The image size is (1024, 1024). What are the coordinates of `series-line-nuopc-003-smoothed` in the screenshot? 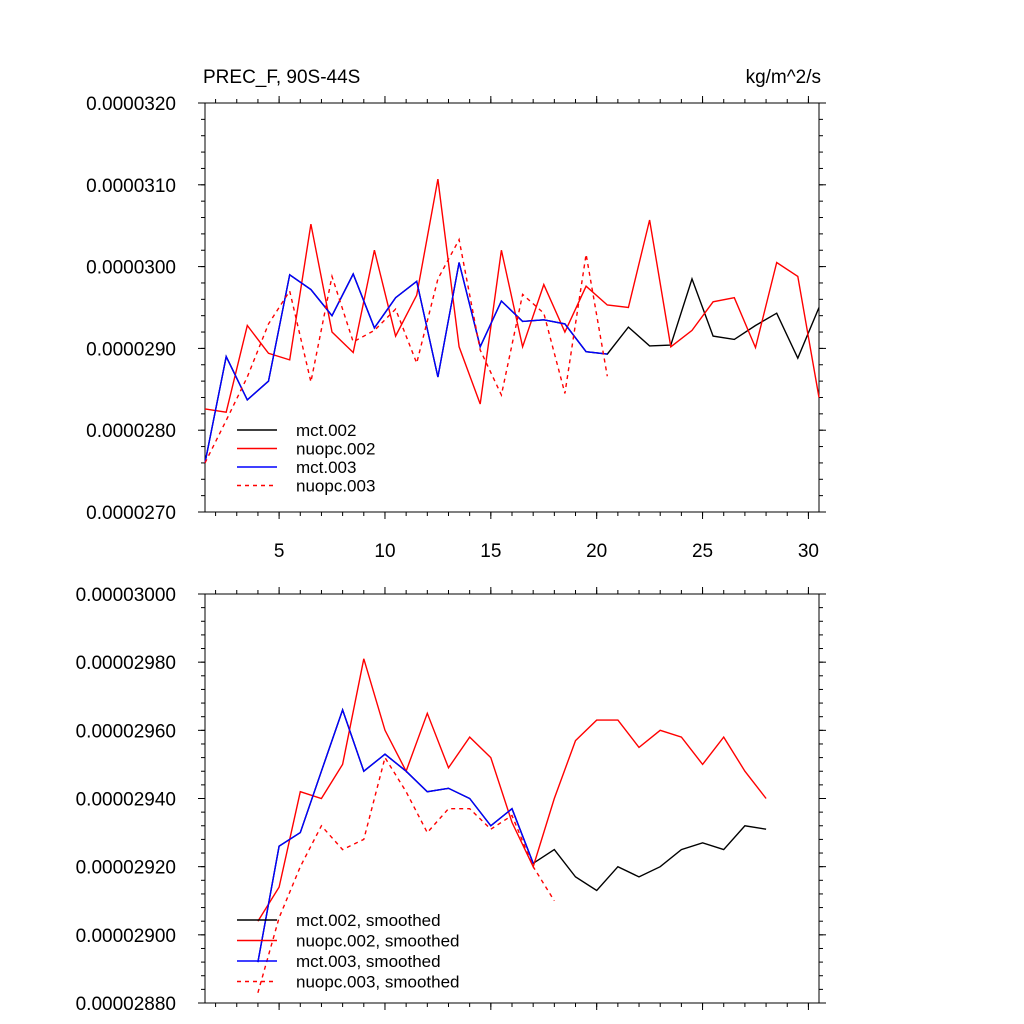 It's located at (406, 874).